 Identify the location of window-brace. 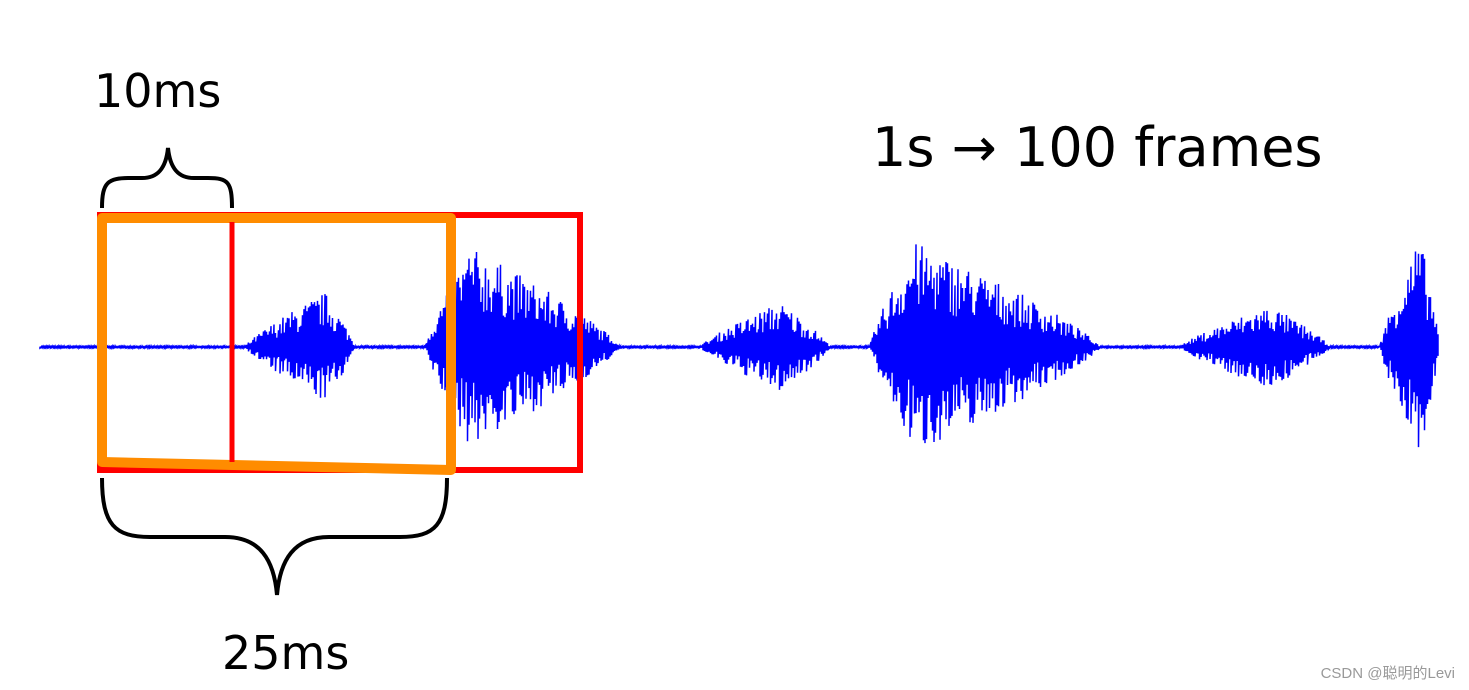
(274, 536).